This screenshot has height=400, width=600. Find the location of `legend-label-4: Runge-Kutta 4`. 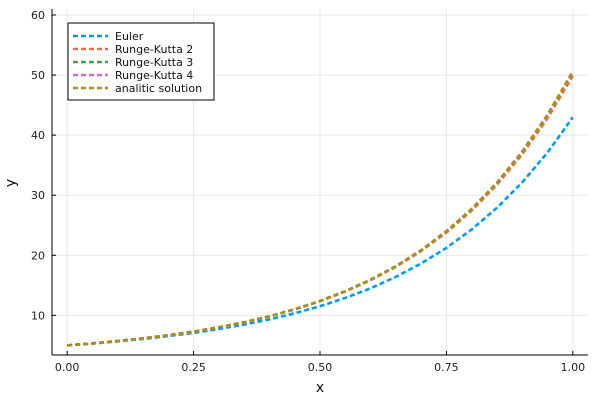

legend-label-4: Runge-Kutta 4 is located at coordinates (154, 75).